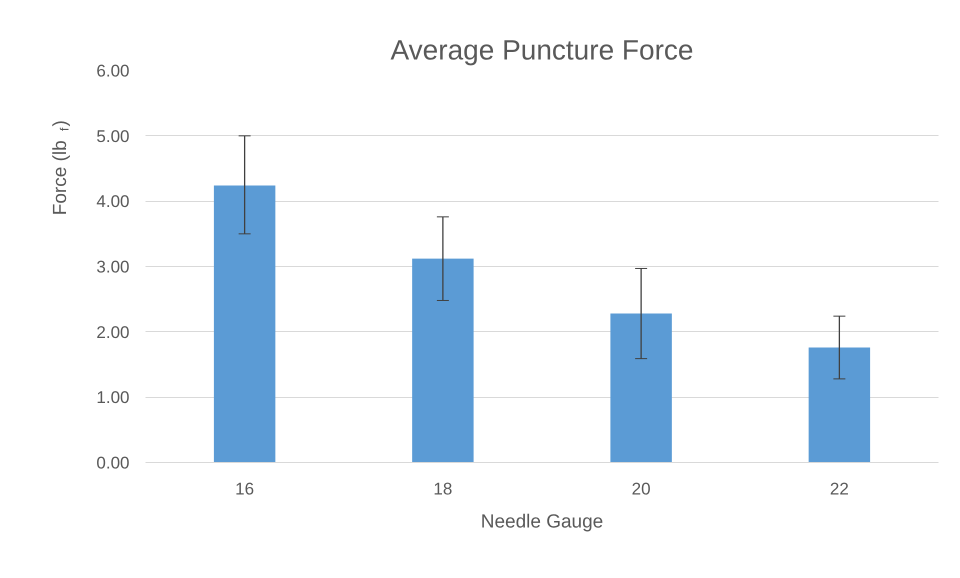  I want to click on x-axis-title: Needle Gauge, so click(542, 522).